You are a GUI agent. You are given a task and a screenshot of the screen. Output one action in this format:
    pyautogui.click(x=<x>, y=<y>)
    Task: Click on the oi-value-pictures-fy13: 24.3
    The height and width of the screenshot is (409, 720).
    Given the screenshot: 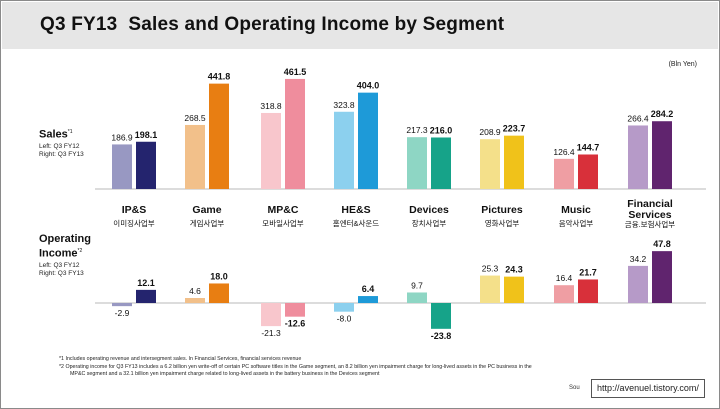 What is the action you would take?
    pyautogui.click(x=514, y=270)
    